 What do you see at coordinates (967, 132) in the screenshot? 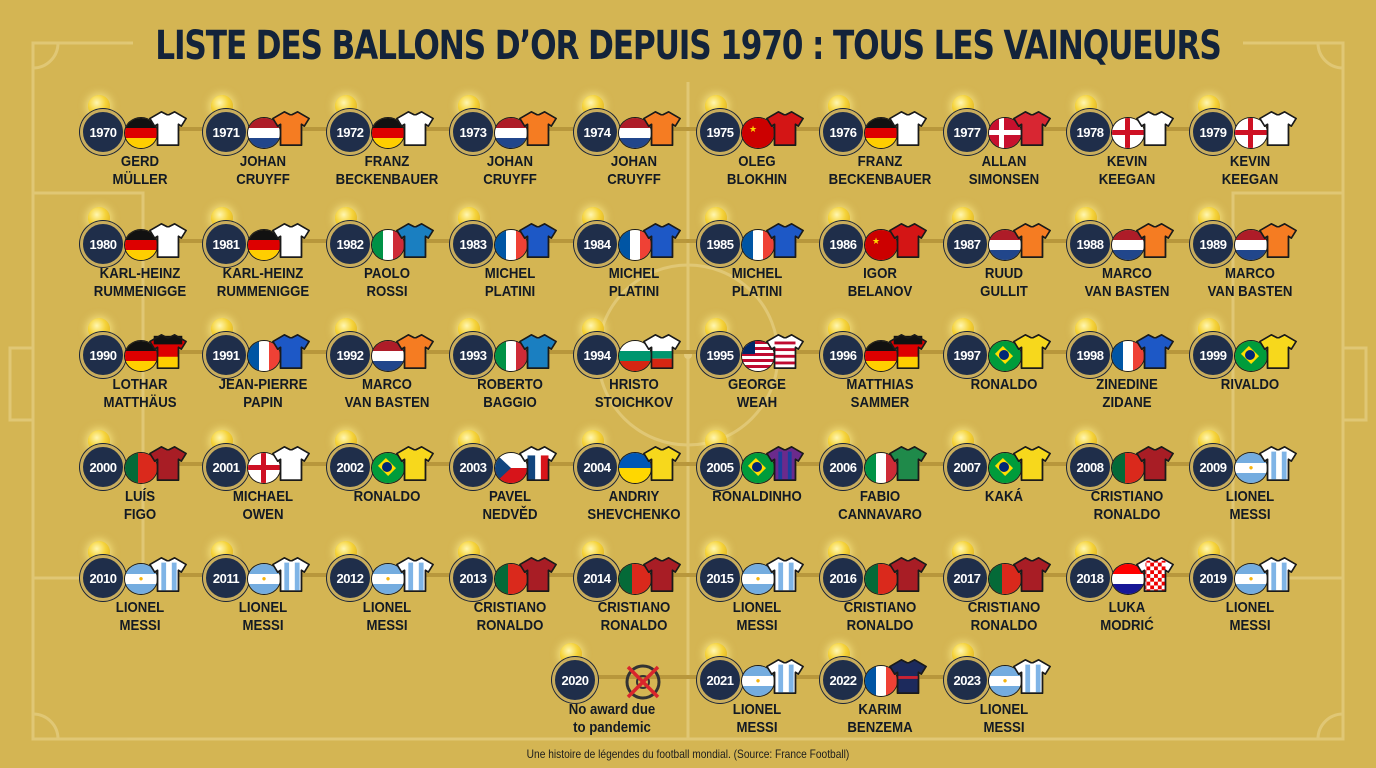
I see `year-badge: 1977` at bounding box center [967, 132].